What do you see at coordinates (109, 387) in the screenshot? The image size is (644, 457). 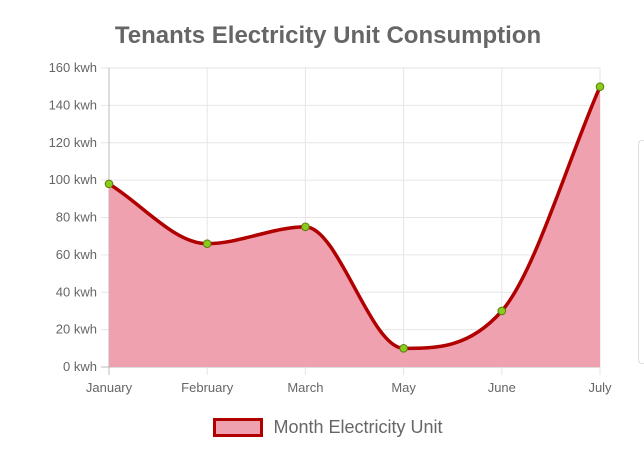 I see `x-tick-label: January` at bounding box center [109, 387].